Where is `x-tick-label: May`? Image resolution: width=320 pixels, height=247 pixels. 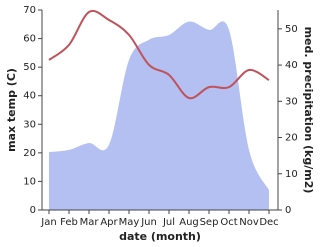 x-tick-label: May is located at coordinates (129, 222).